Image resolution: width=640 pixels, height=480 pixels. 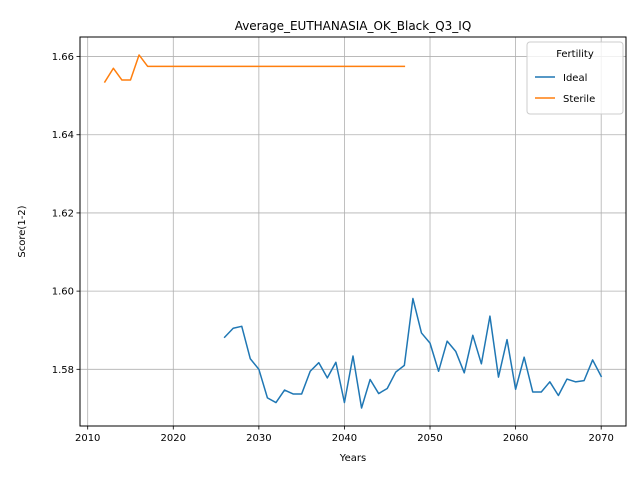 I want to click on legend-title: Fertility, so click(x=575, y=54).